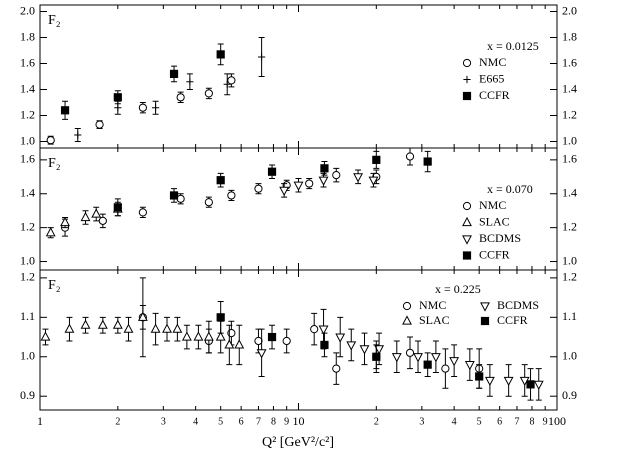 This screenshot has width=623, height=464. I want to click on x-tick-label: 1, so click(40, 421).